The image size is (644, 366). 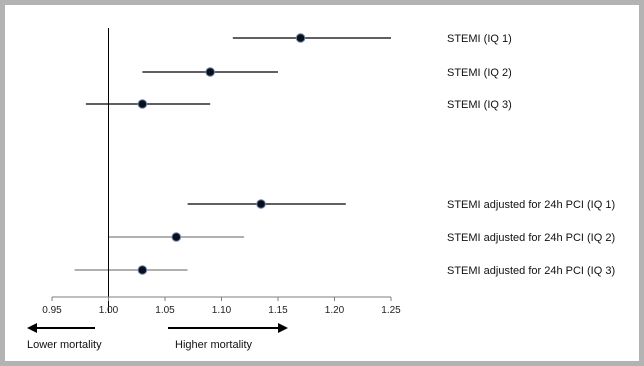 I want to click on x-tick-label: 1.05, so click(x=165, y=310).